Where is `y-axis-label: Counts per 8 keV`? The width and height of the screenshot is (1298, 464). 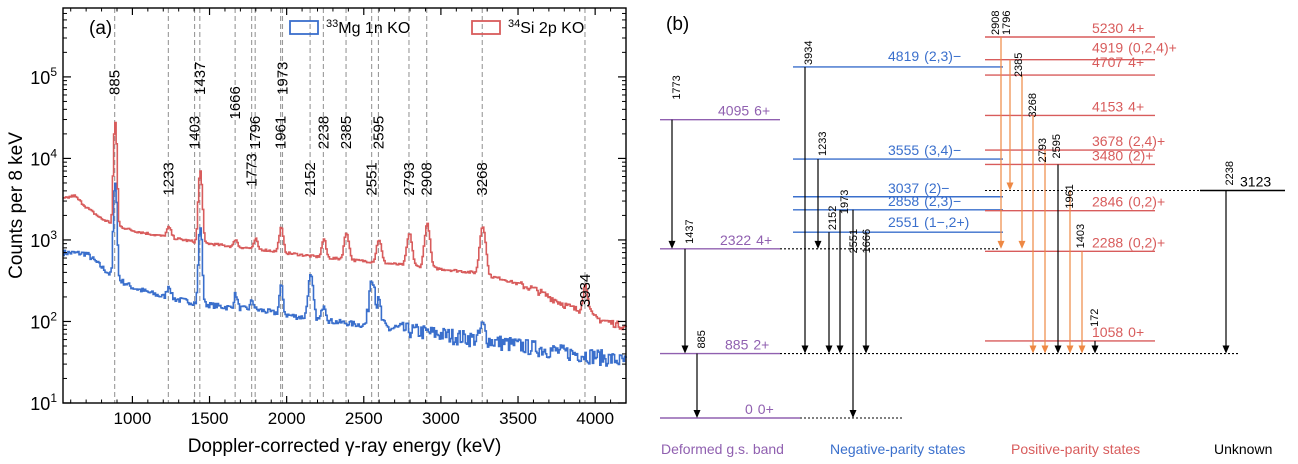 y-axis-label: Counts per 8 keV is located at coordinates (16, 205).